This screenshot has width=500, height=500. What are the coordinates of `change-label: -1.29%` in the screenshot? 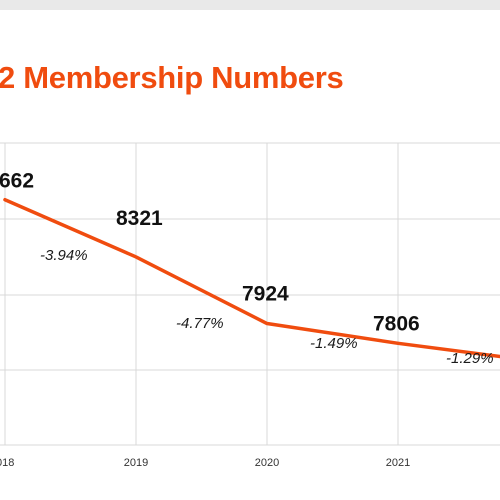 It's located at (470, 358).